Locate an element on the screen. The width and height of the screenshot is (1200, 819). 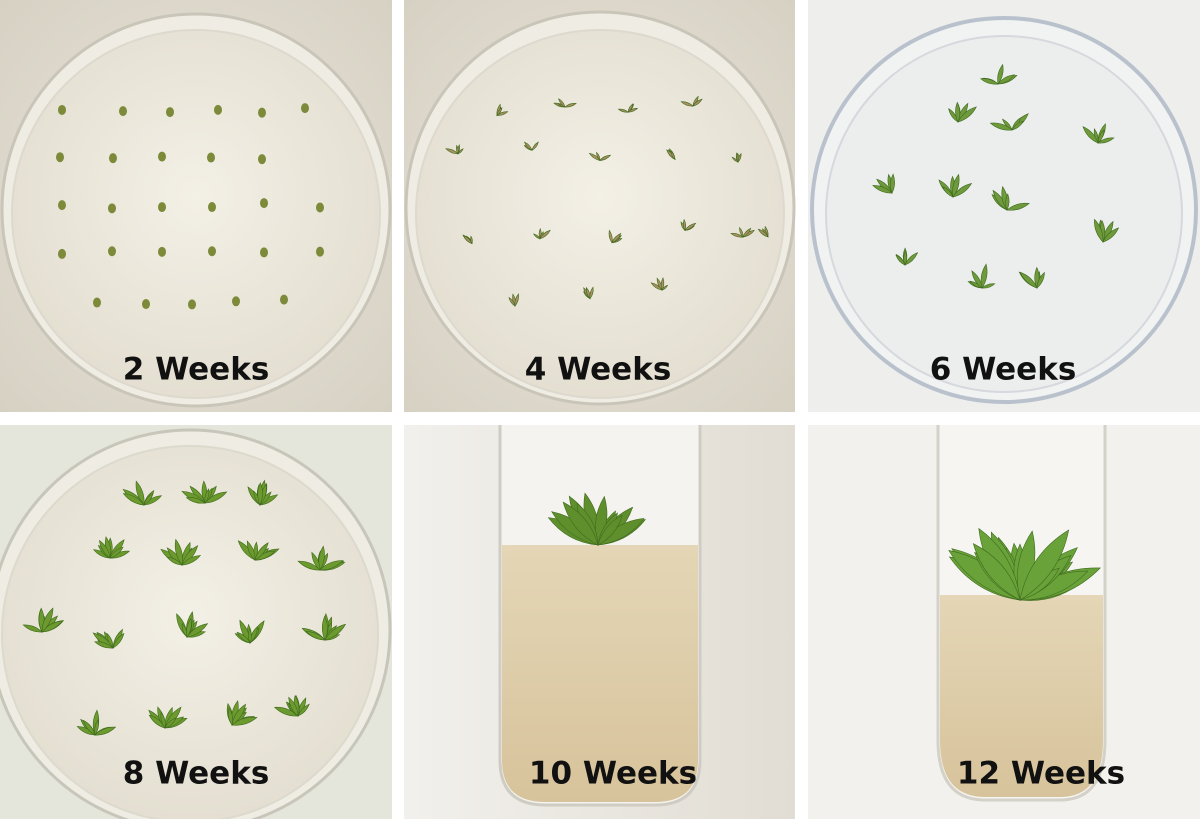
panel-label: 10 Weeks is located at coordinates (613, 774).